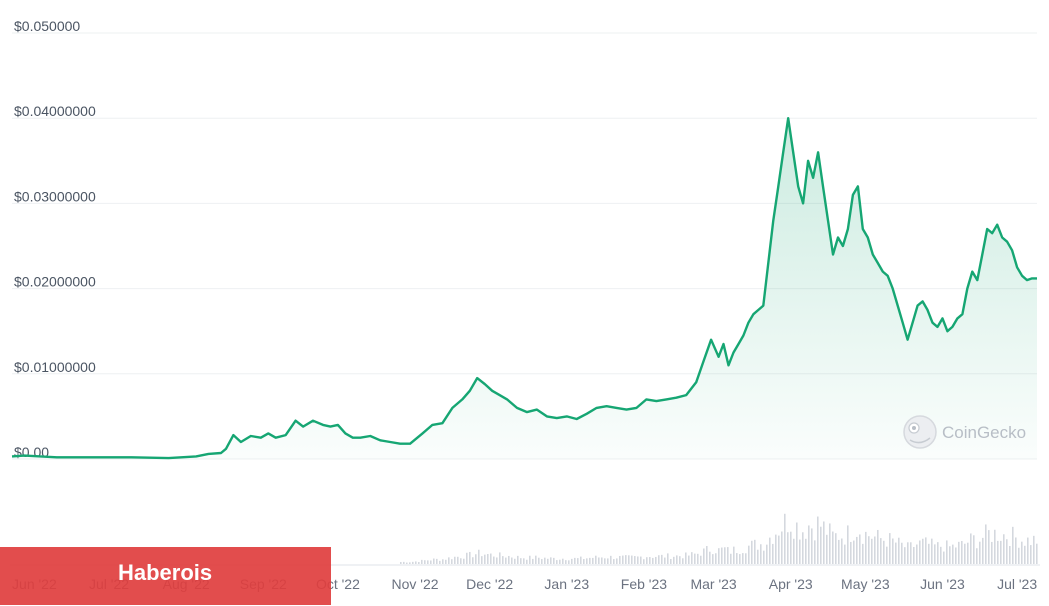  Describe the element at coordinates (566, 584) in the screenshot. I see `x-tick-label: Jan '23` at that location.